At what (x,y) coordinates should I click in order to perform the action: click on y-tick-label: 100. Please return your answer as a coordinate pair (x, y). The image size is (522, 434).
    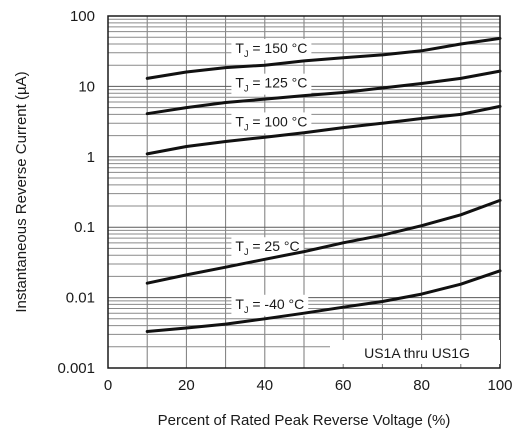
    Looking at the image, I should click on (82, 16).